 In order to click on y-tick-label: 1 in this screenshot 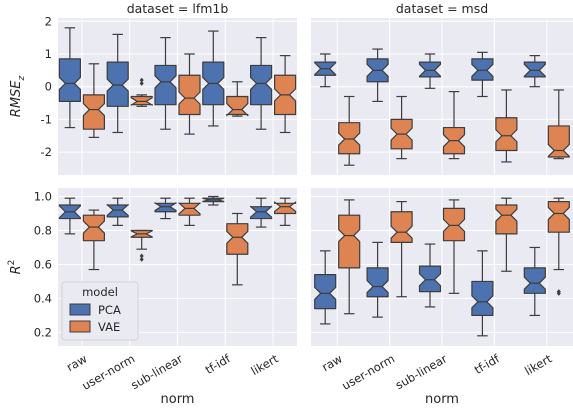, I will do `click(48, 54)`.